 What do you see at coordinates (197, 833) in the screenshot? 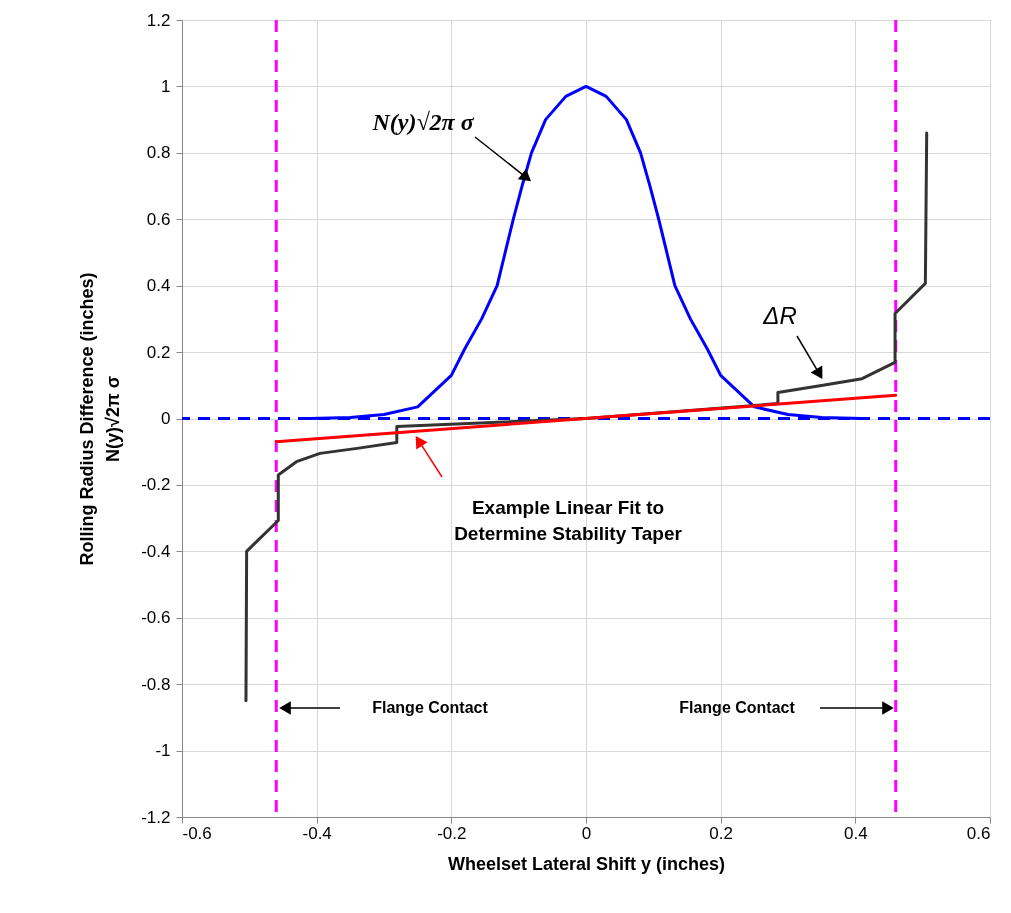
I see `x-tick-label: -0.6` at bounding box center [197, 833].